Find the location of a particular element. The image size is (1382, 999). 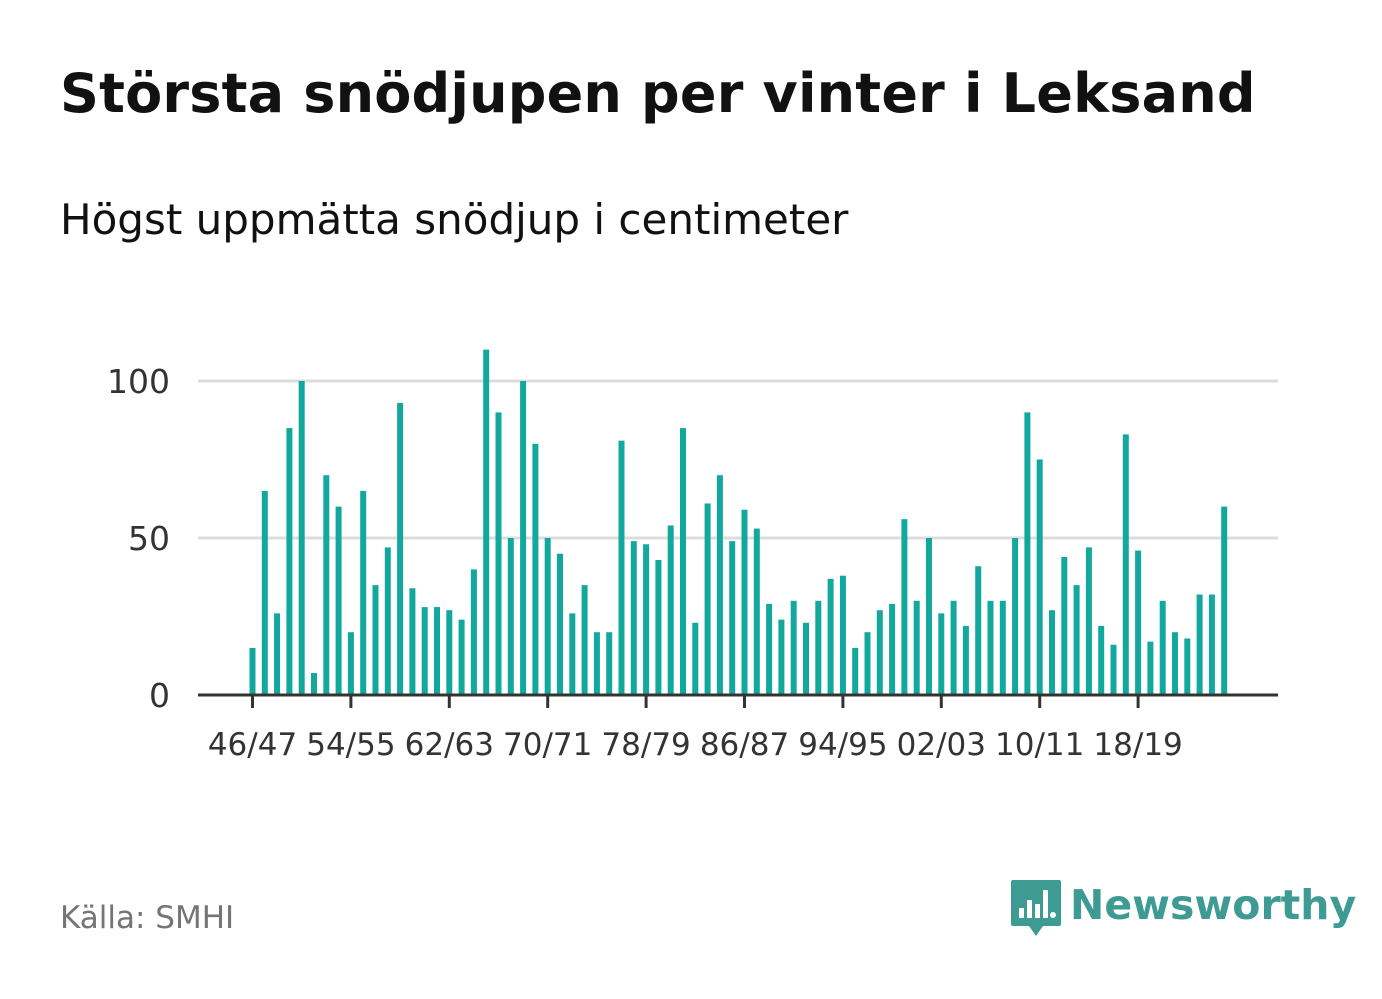

x-tick-label: 02/03 is located at coordinates (941, 745).